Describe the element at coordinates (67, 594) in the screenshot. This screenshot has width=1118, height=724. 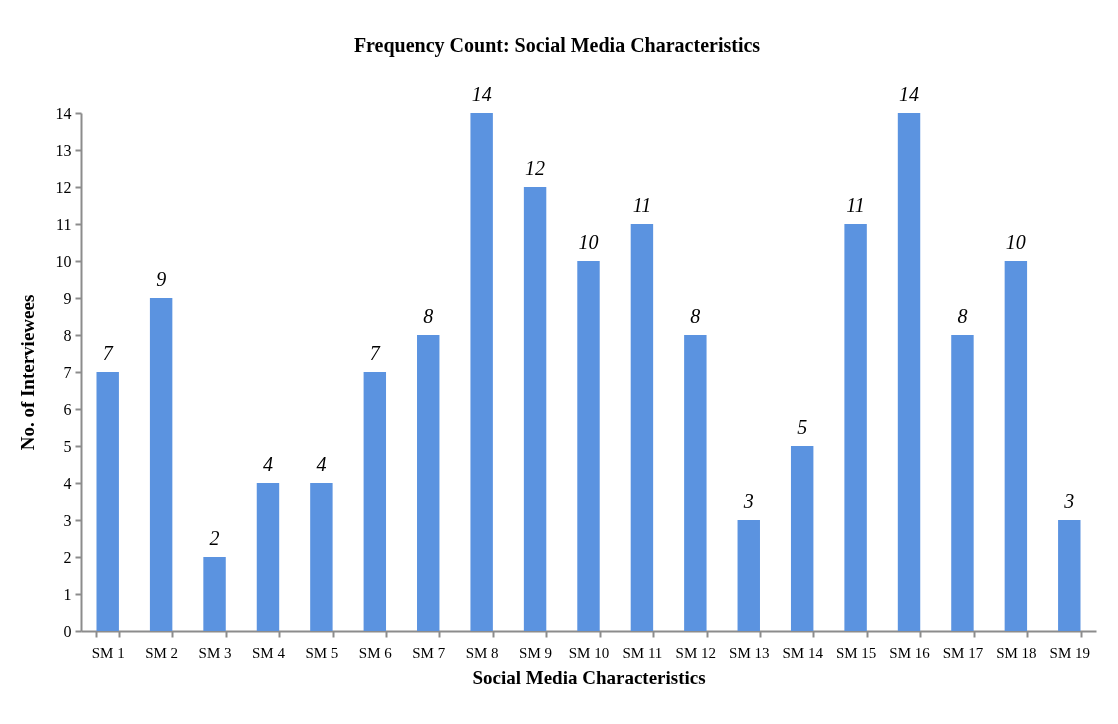
I see `y-tick-label: 1` at that location.